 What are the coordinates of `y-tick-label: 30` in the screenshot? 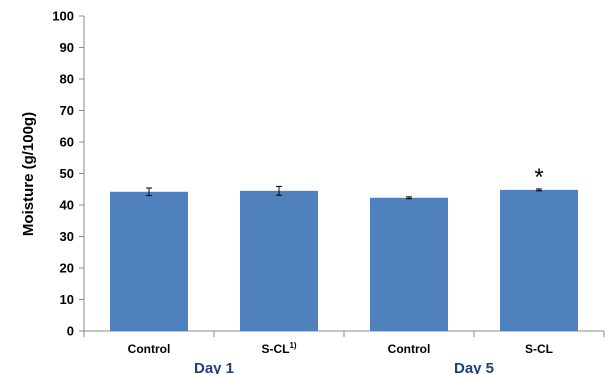 It's located at (67, 236).